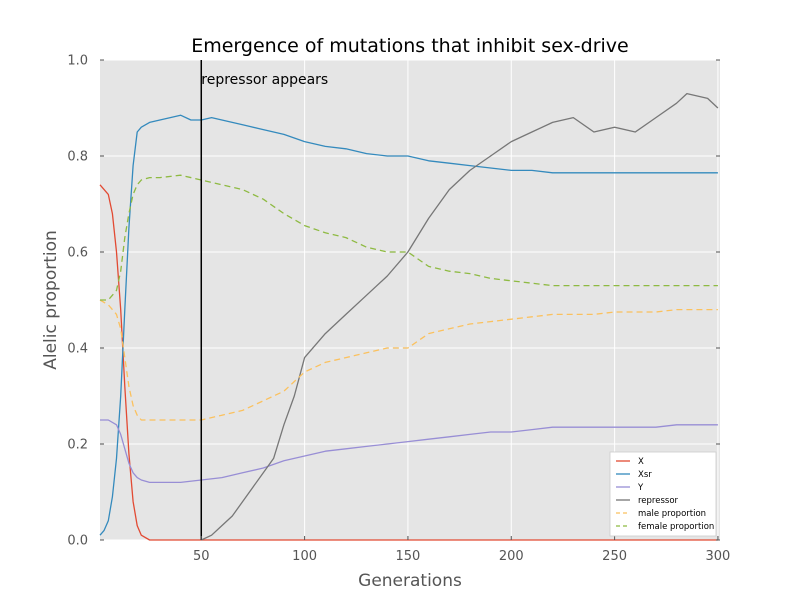  Describe the element at coordinates (264, 80) in the screenshot. I see `annotation-label: repressor appears` at that location.